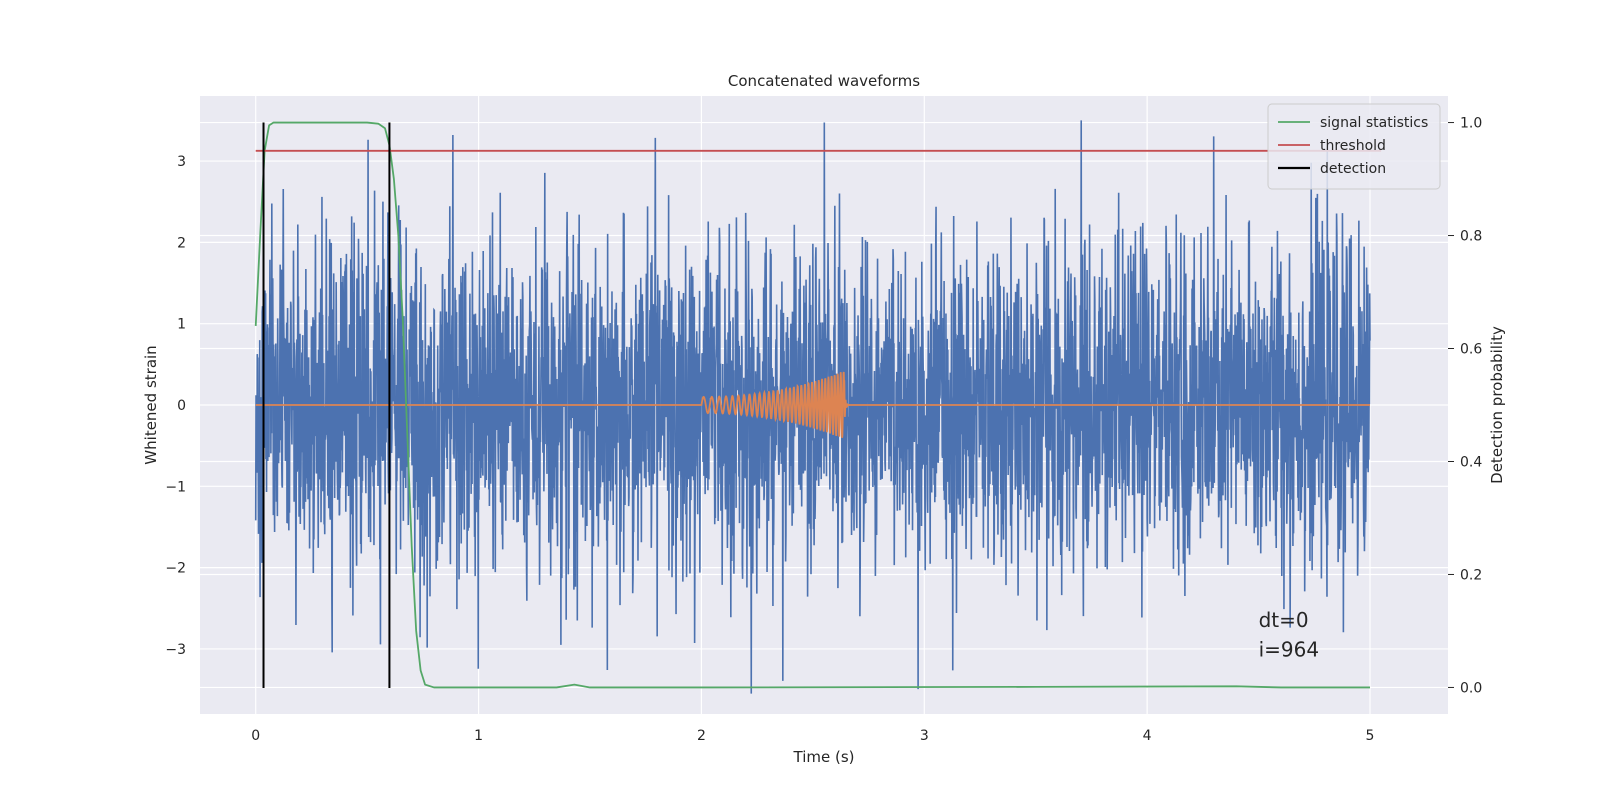 The image size is (1600, 800). Describe the element at coordinates (1471, 462) in the screenshot. I see `y2-tick-label: 0.4` at that location.